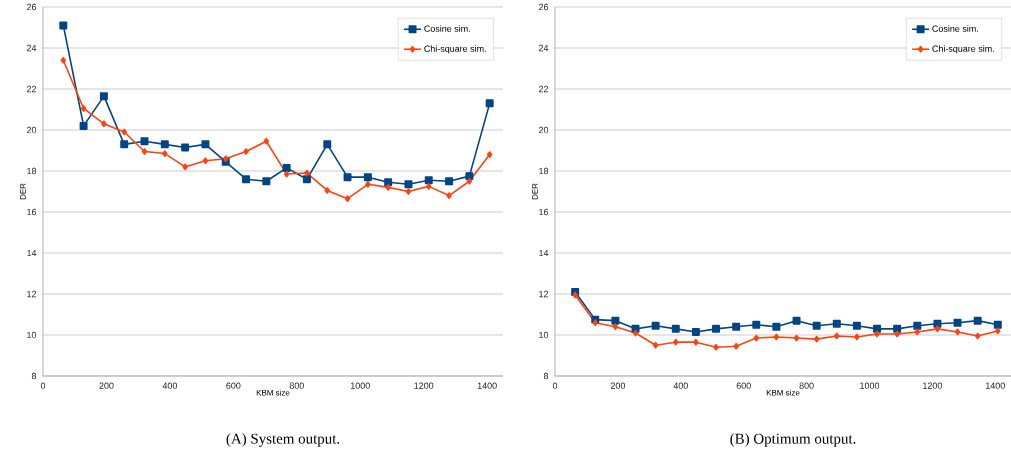 The height and width of the screenshot is (465, 1011). What do you see at coordinates (933, 385) in the screenshot?
I see `x-tick-label: 1200` at bounding box center [933, 385].